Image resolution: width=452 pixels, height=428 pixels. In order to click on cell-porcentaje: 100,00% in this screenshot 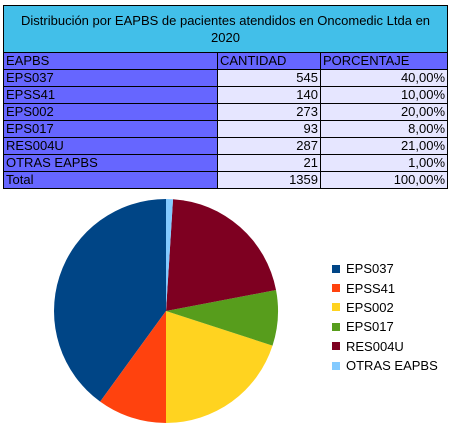, I will do `click(384, 180)`.